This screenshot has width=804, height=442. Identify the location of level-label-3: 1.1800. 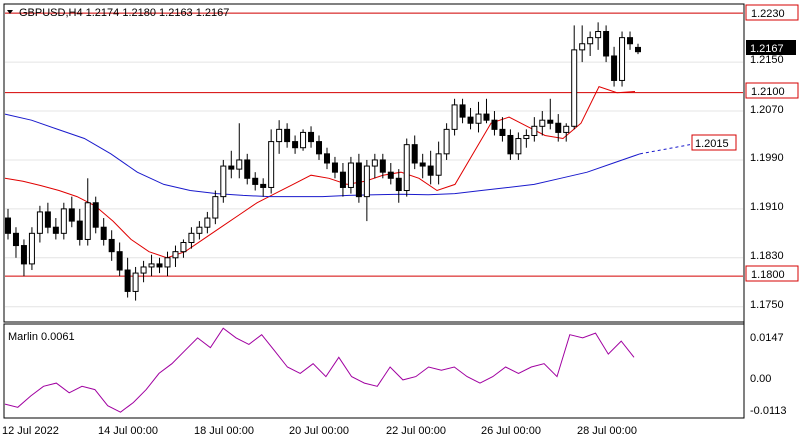
(768, 275).